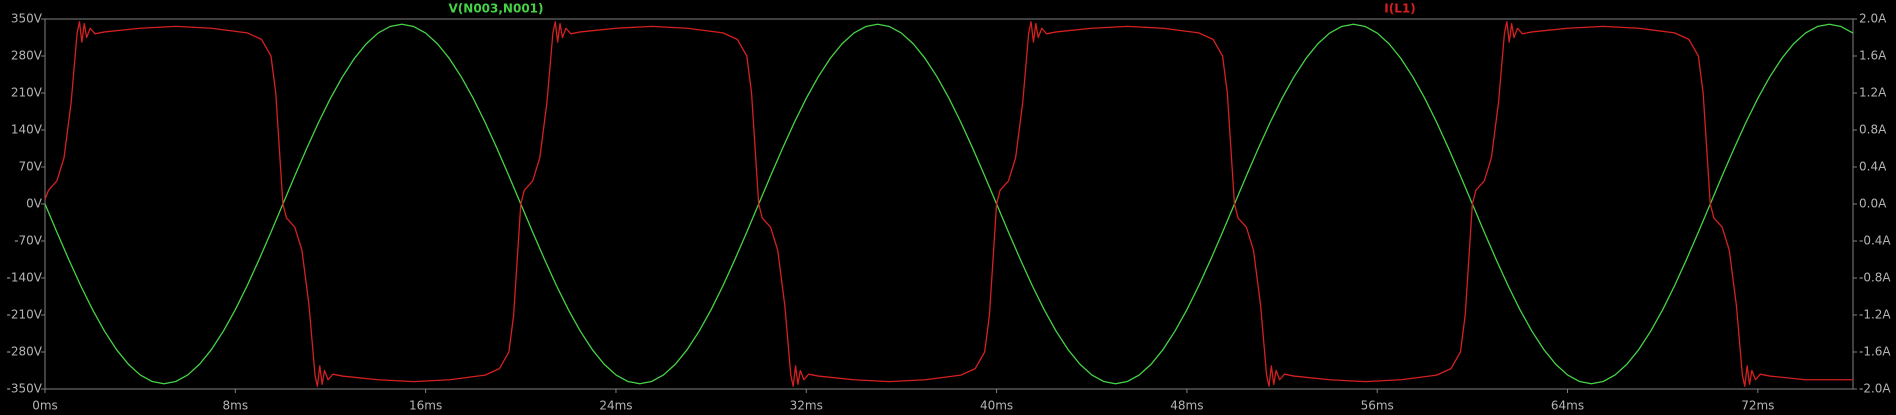  What do you see at coordinates (27, 19) in the screenshot?
I see `y-tick-label: 350V` at bounding box center [27, 19].